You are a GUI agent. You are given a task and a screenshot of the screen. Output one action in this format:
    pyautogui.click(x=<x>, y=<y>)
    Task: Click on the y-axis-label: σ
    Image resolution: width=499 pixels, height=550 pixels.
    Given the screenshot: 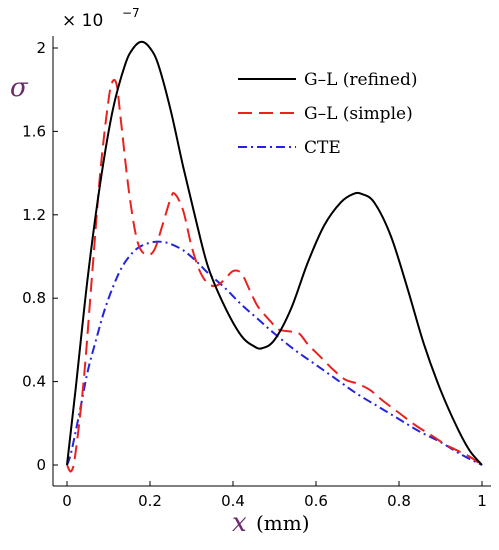 What is the action you would take?
    pyautogui.click(x=19, y=88)
    